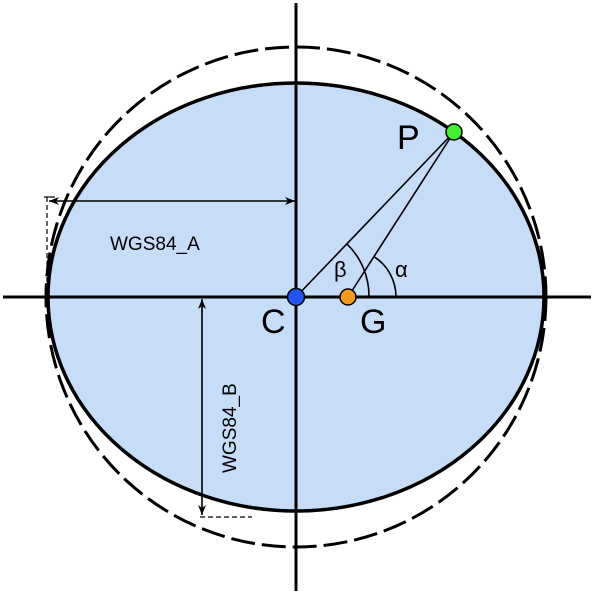 This screenshot has height=594, width=594. What do you see at coordinates (155, 244) in the screenshot?
I see `semi-major-label: WGS84_A` at bounding box center [155, 244].